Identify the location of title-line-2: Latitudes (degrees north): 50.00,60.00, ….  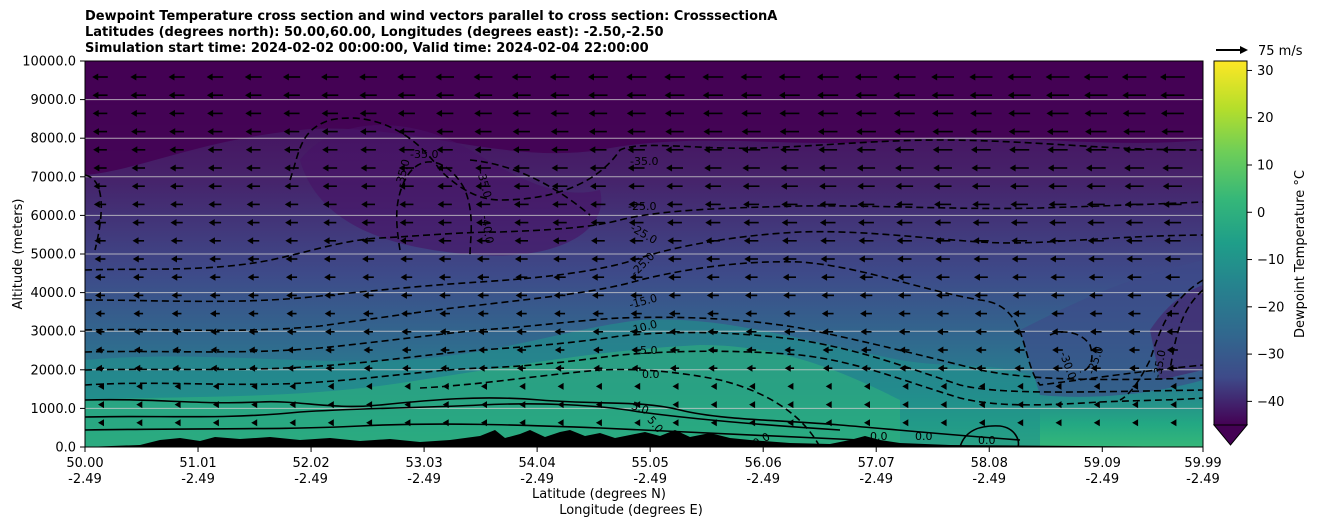
(374, 32).